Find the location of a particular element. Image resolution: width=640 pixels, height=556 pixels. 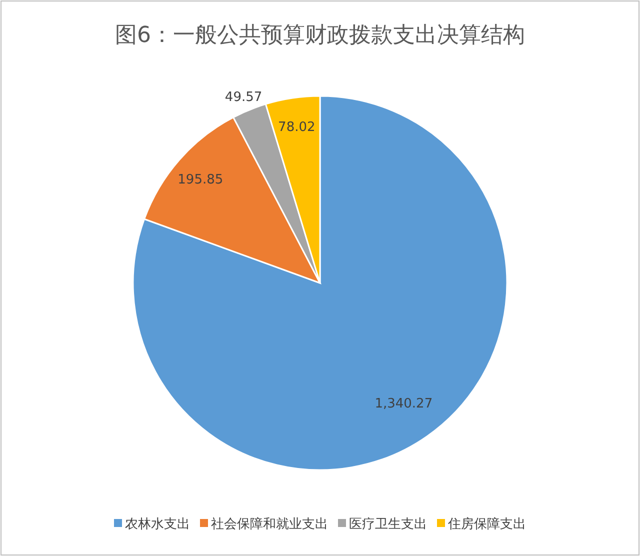

chart-title: 图6：一般公共预算财政拨款支出决算结构 is located at coordinates (320, 35).